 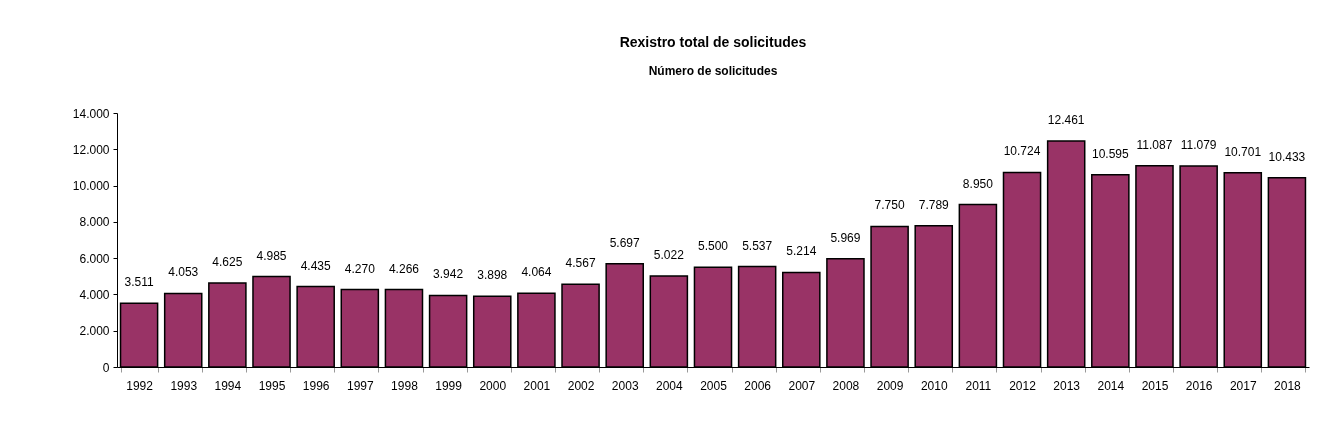 What do you see at coordinates (1288, 385) in the screenshot?
I see `x-tick-label: 2018` at bounding box center [1288, 385].